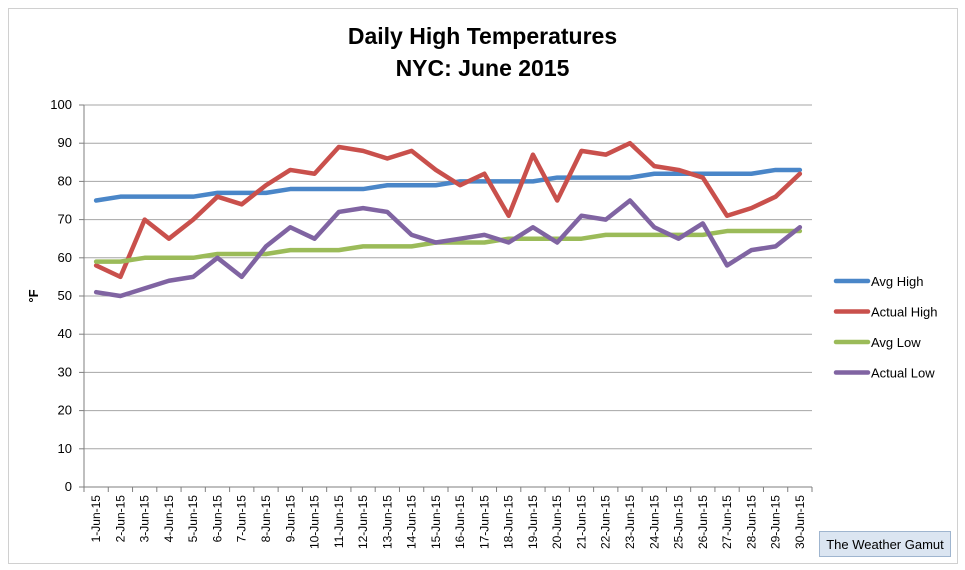 The width and height of the screenshot is (965, 570). What do you see at coordinates (897, 281) in the screenshot?
I see `legend-label: Avg High` at bounding box center [897, 281].